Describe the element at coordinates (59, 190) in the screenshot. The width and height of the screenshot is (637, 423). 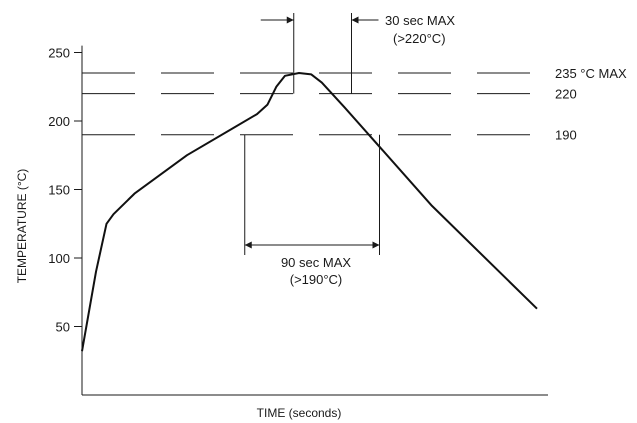
I see `y-tick-label: 150` at that location.